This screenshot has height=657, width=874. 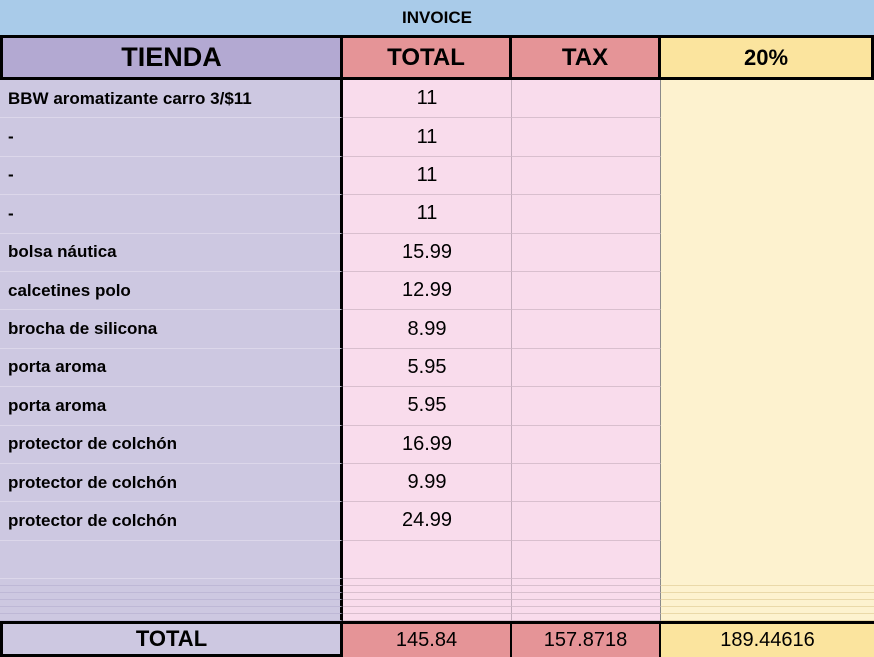 What do you see at coordinates (171, 329) in the screenshot?
I see `cell-tienda: brocha de silicona` at bounding box center [171, 329].